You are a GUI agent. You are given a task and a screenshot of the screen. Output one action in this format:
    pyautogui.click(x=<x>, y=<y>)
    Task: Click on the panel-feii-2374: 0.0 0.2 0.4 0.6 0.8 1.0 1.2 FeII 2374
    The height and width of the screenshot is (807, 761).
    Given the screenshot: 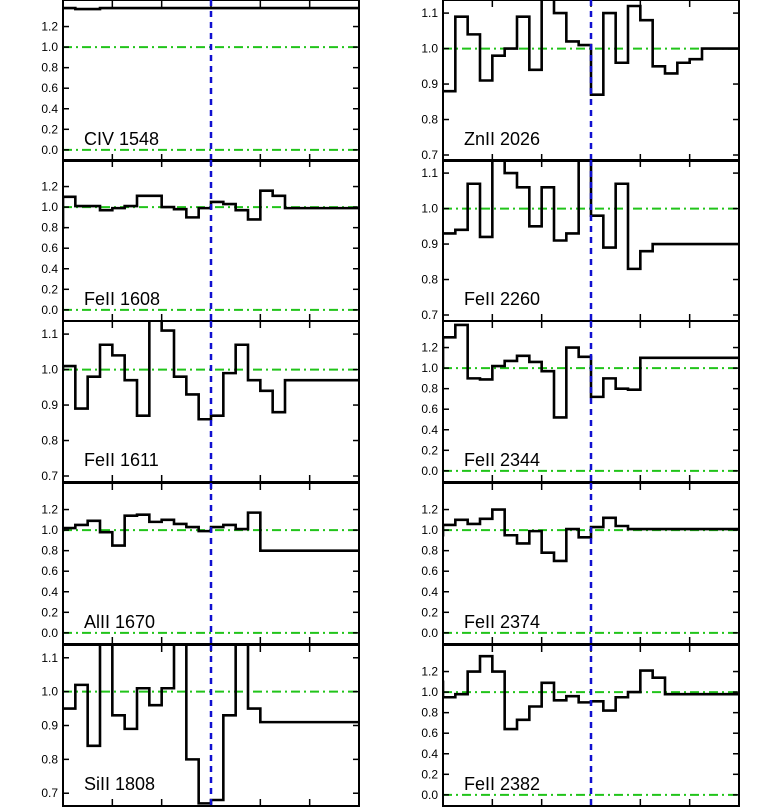 What is the action you would take?
    pyautogui.click(x=580, y=563)
    